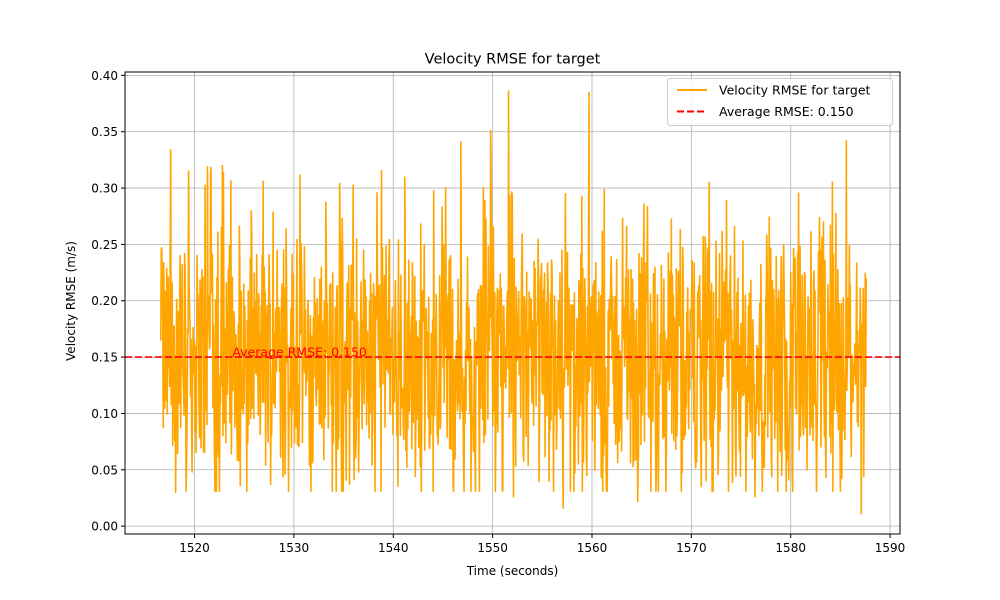  What do you see at coordinates (512, 571) in the screenshot?
I see `x-axis-label: Time (seconds)` at bounding box center [512, 571].